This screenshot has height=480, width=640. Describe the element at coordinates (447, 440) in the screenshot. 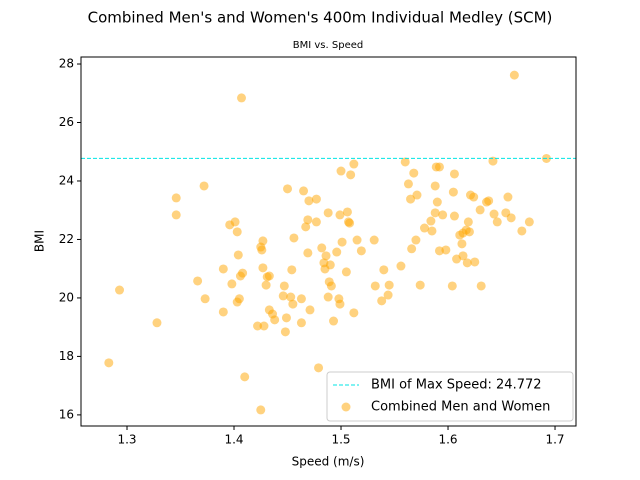

I see `x-tick-label: 1.6` at that location.